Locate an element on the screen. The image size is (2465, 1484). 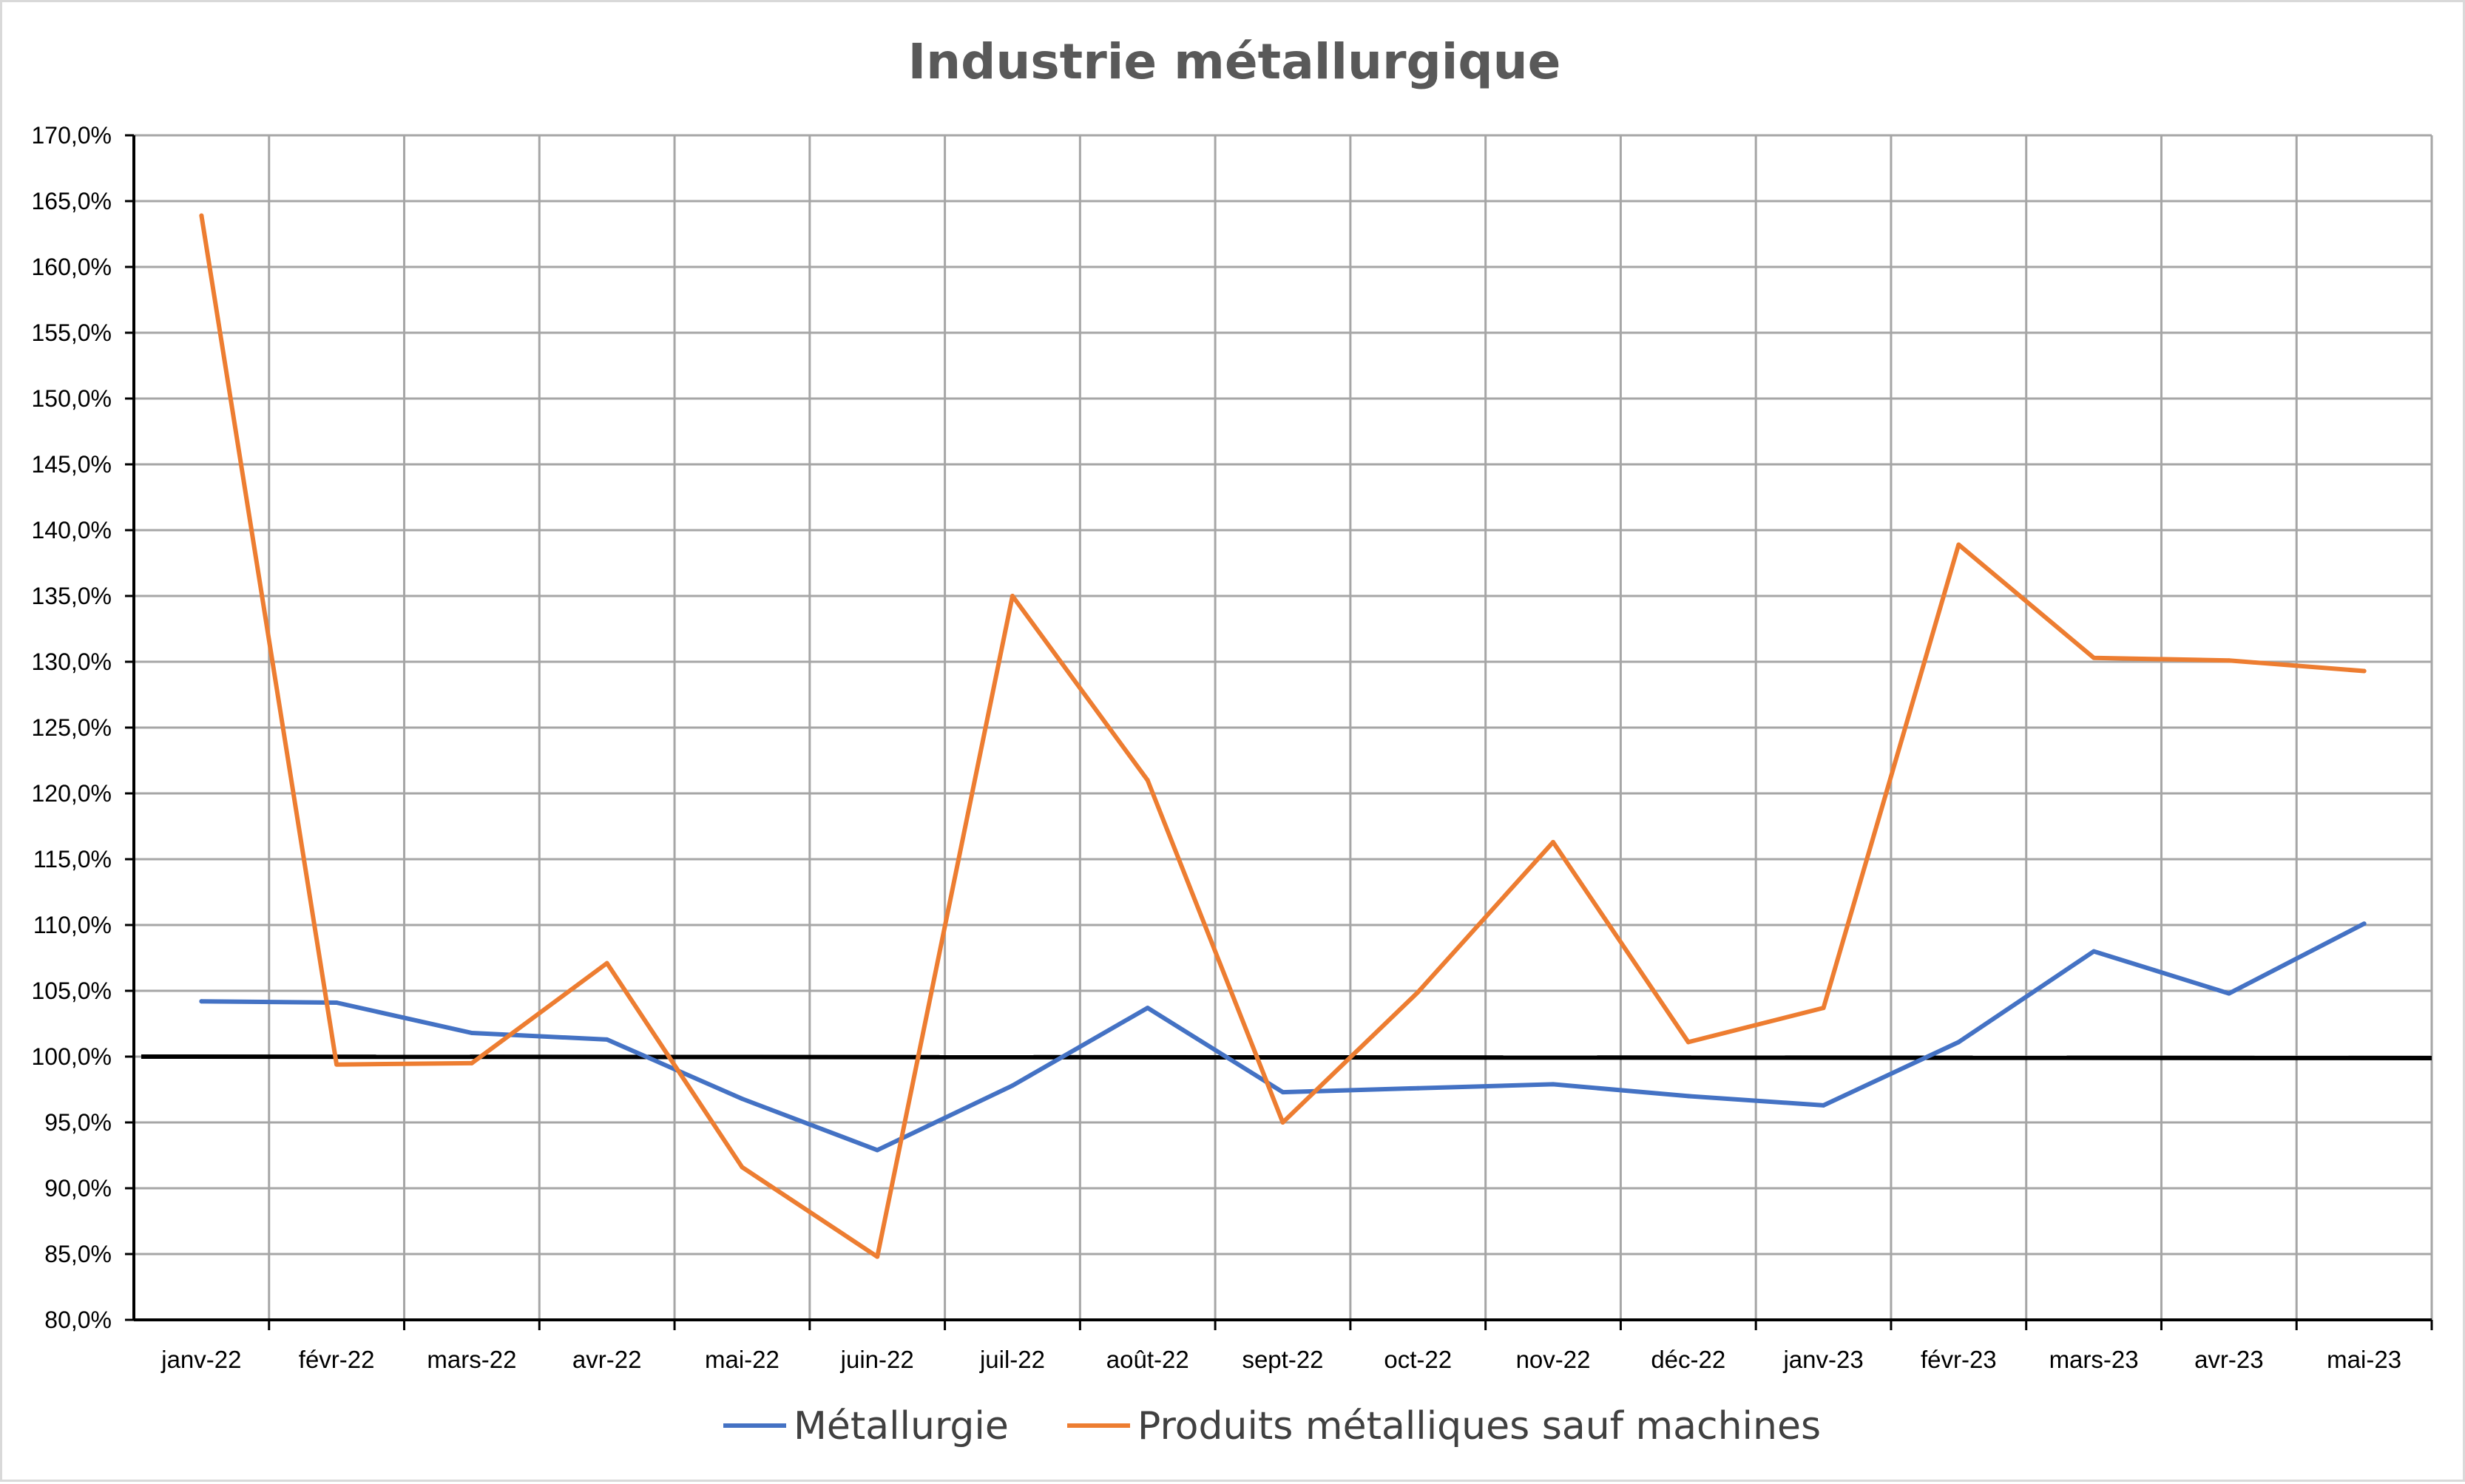
x-tick-label: avr-23 is located at coordinates (2229, 1359).